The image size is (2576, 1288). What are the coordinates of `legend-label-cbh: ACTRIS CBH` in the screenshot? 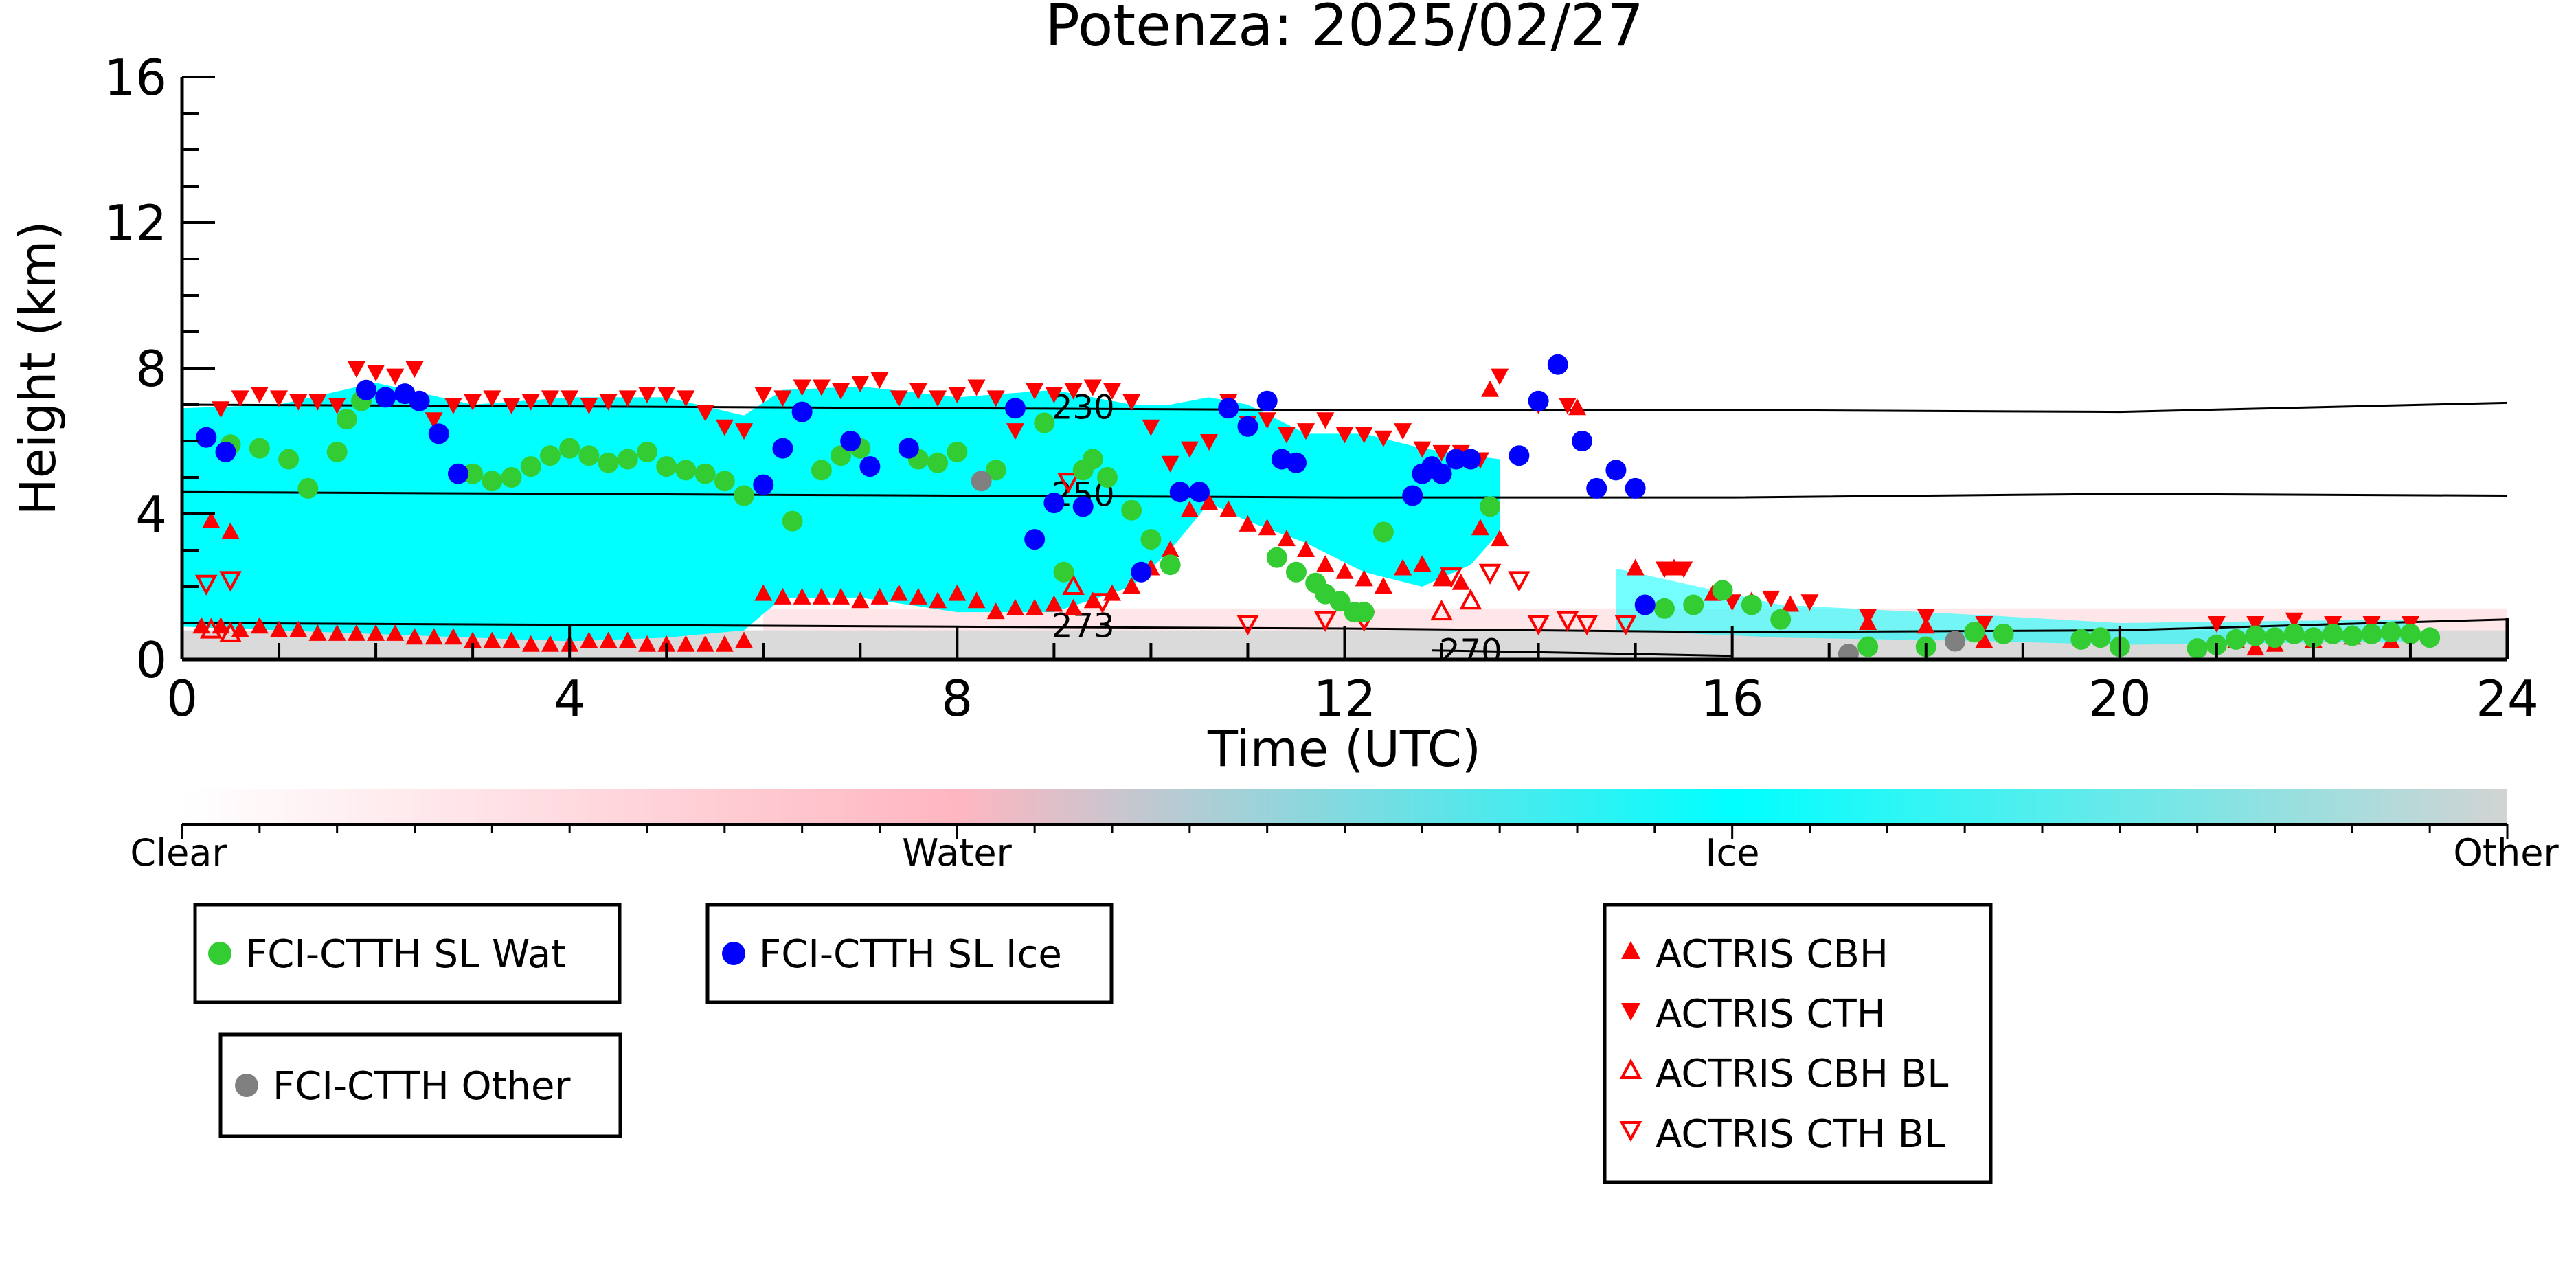 It's located at (1772, 954).